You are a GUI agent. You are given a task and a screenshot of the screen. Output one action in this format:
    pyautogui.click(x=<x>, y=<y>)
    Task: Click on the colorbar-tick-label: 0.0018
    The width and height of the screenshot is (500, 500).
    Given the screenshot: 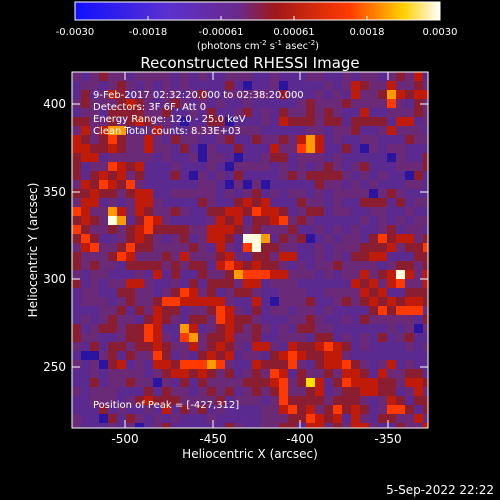 What is the action you would take?
    pyautogui.click(x=367, y=32)
    